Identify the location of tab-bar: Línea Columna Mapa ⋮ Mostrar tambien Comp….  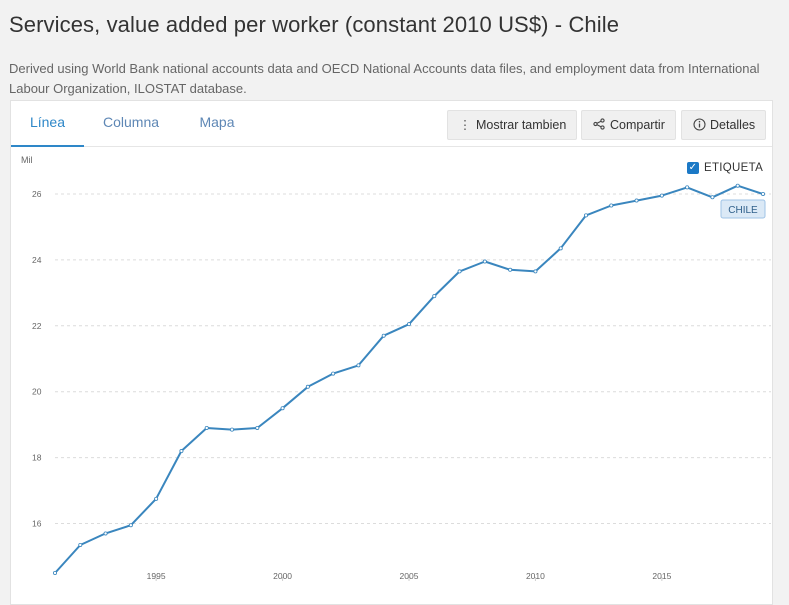
(391, 124).